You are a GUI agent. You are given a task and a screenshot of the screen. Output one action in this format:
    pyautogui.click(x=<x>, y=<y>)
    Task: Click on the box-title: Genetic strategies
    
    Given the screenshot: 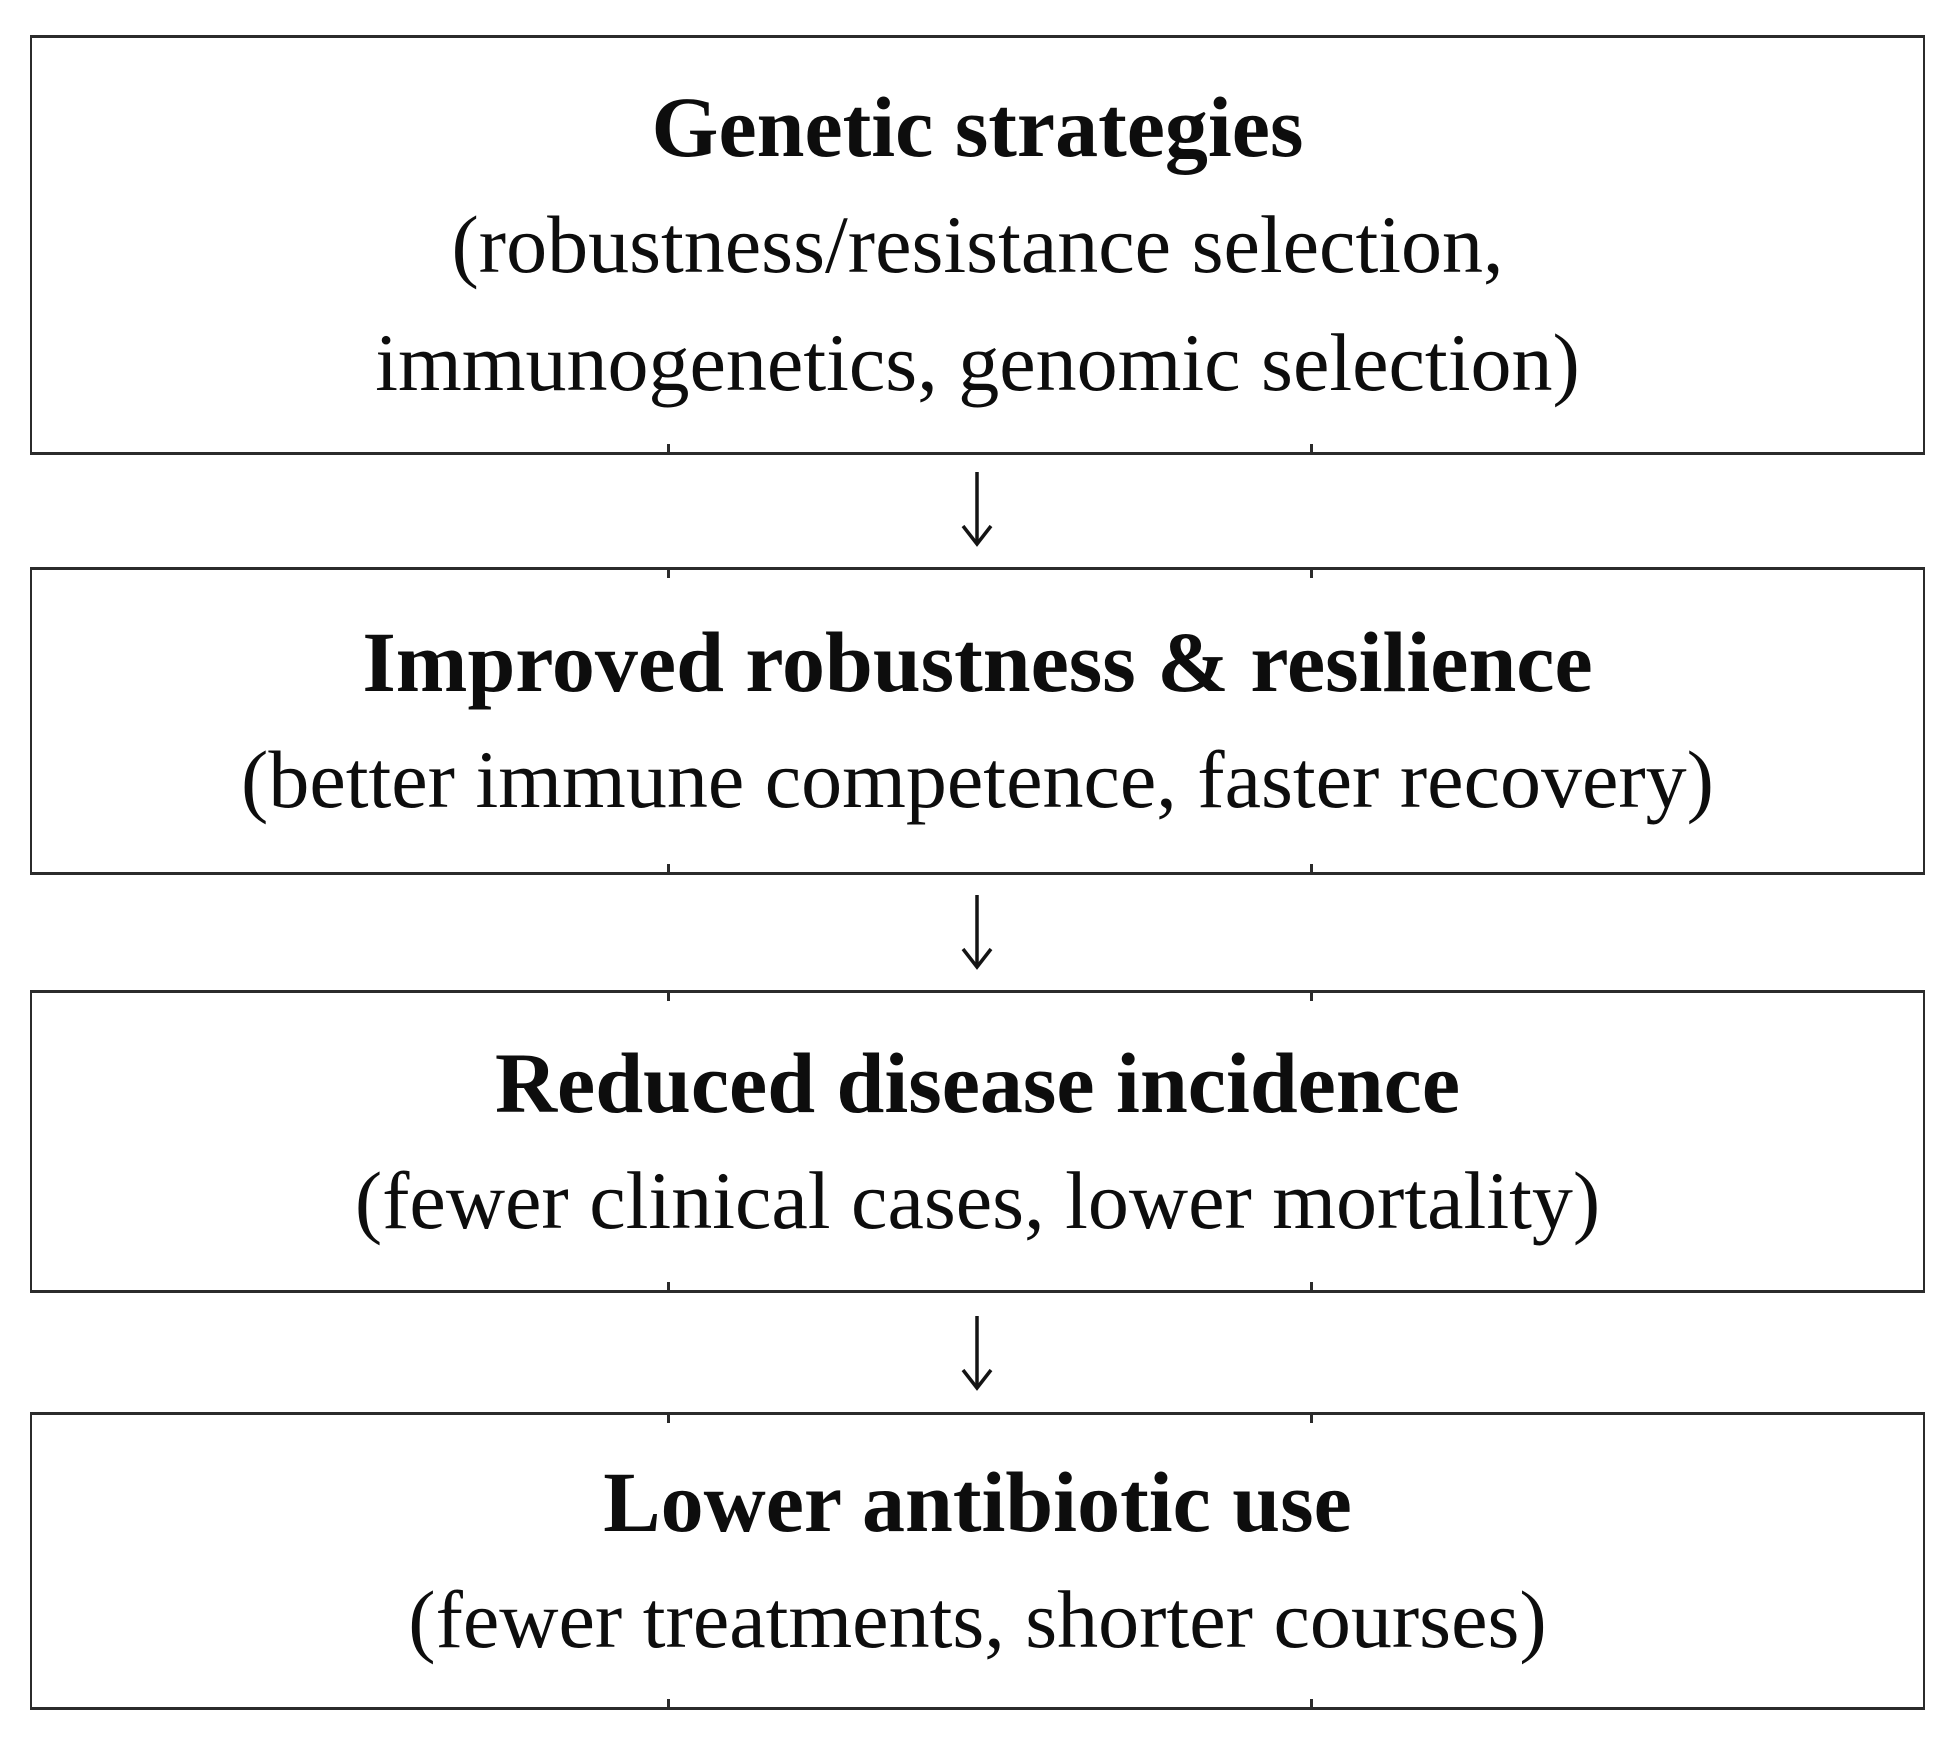 What is the action you would take?
    pyautogui.click(x=977, y=127)
    